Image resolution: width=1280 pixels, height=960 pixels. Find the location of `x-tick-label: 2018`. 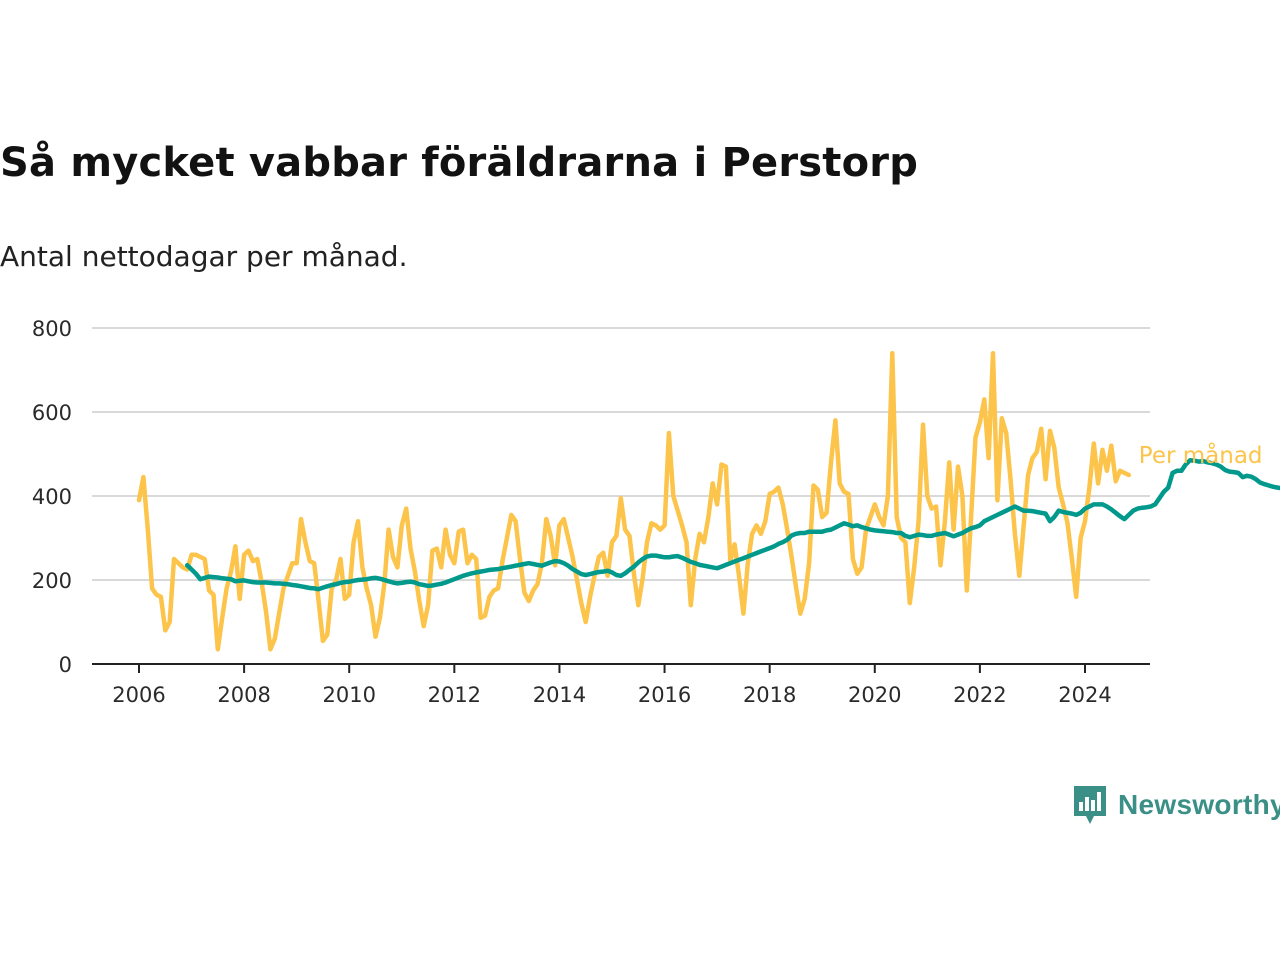

x-tick-label: 2018 is located at coordinates (769, 695).